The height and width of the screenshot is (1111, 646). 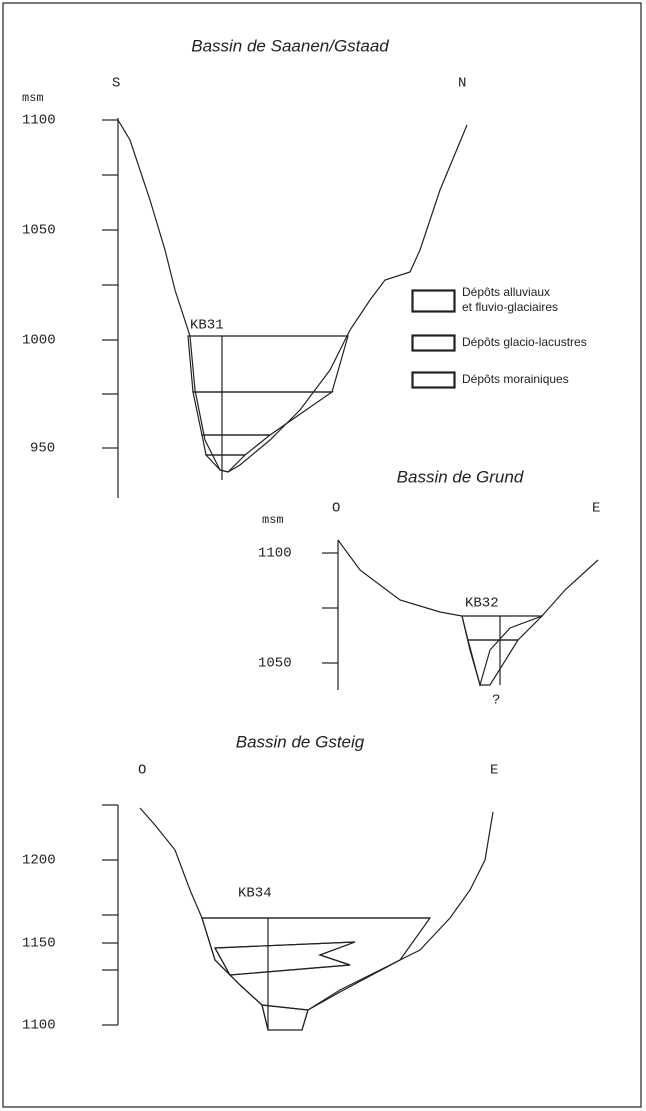 I want to click on section-title: Bassin de Gsteig, so click(x=300, y=741).